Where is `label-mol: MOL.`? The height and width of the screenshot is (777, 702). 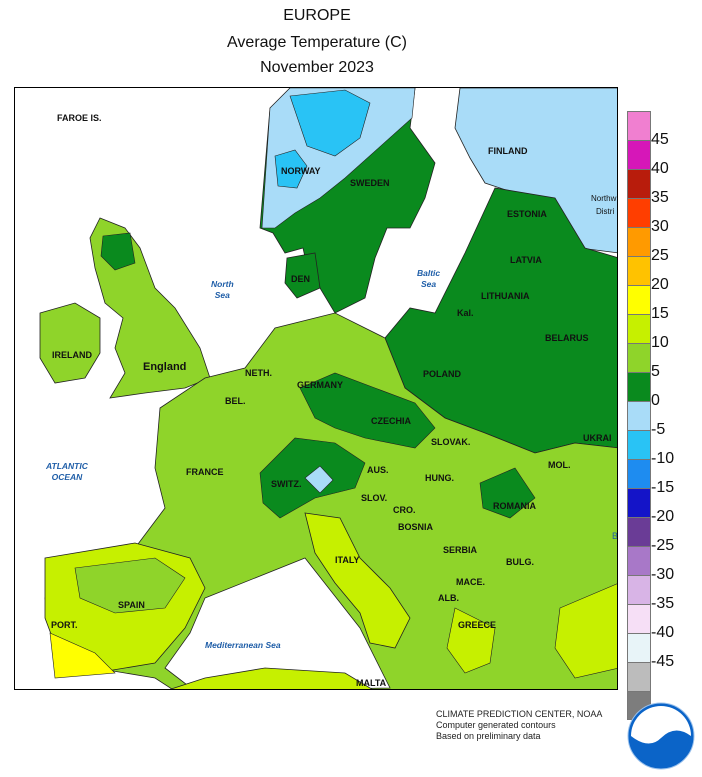
label-mol: MOL. is located at coordinates (559, 465).